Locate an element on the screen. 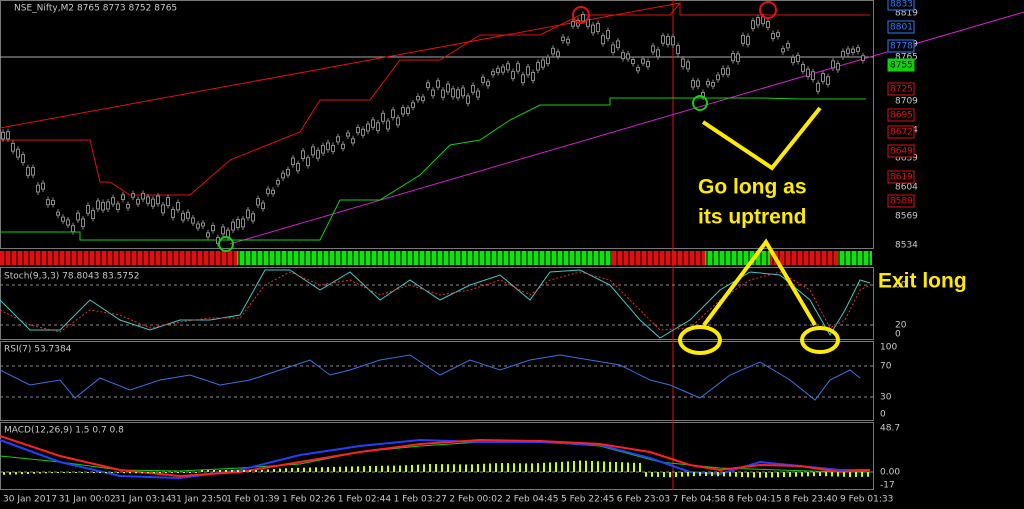 The image size is (1024, 509). time-label: 31 Jan 03:14 is located at coordinates (143, 500).